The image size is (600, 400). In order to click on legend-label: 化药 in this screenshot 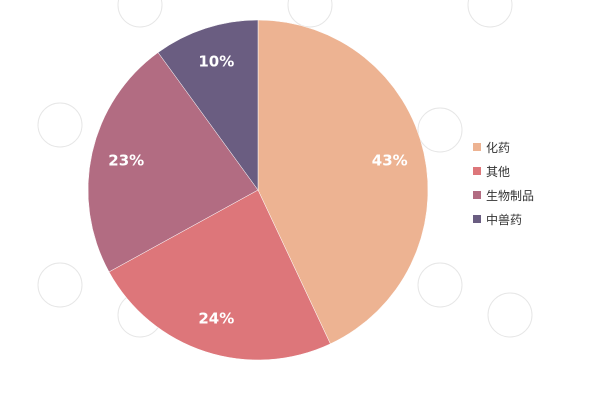, I will do `click(498, 147)`.